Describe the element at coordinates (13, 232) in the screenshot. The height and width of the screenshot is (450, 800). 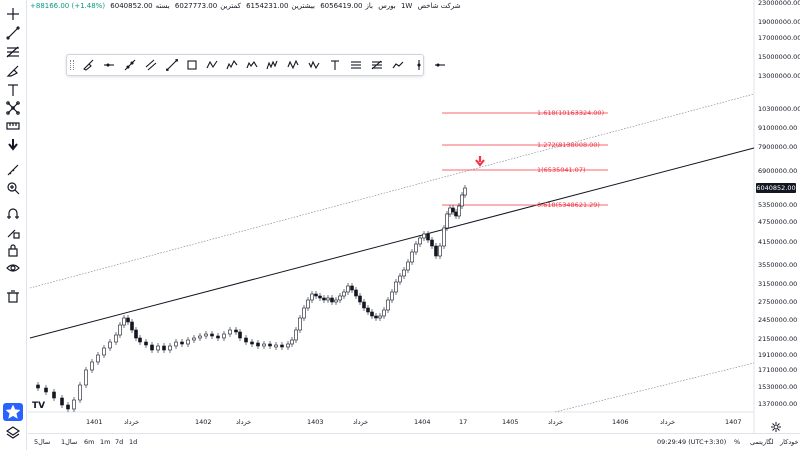
I see `lock-draw-icon` at that location.